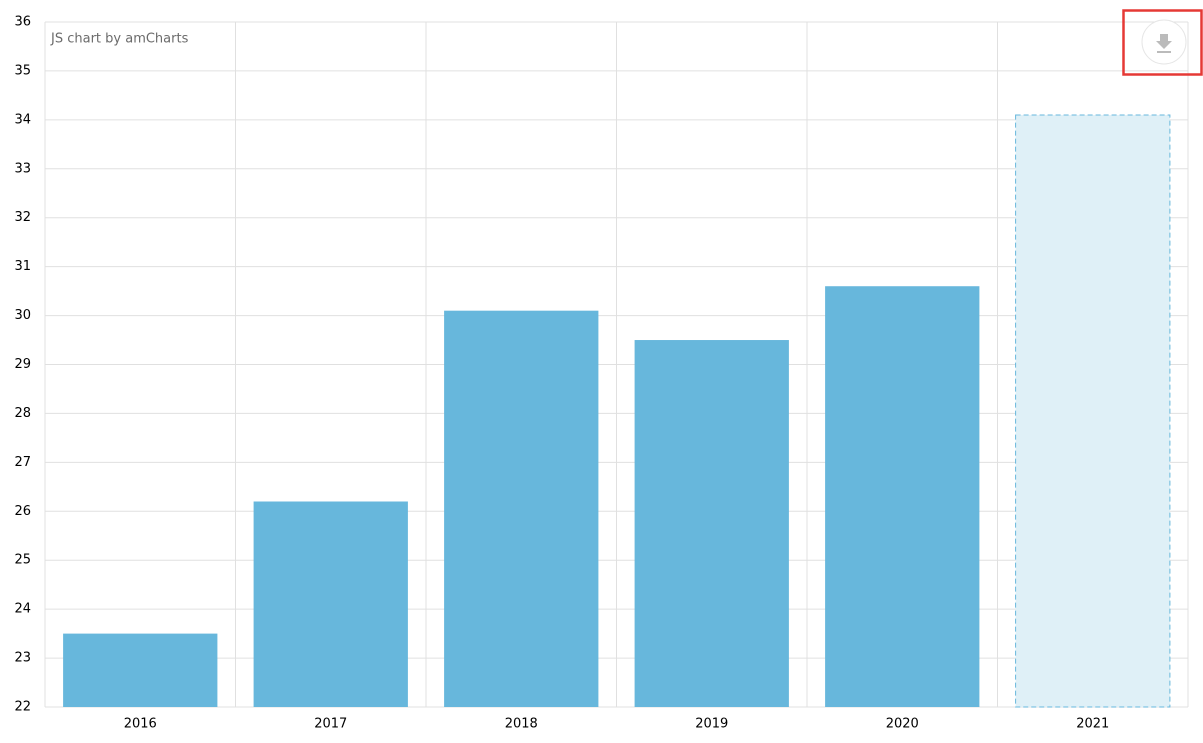 Image resolution: width=1203 pixels, height=743 pixels. I want to click on y-tick-label: 27, so click(22, 462).